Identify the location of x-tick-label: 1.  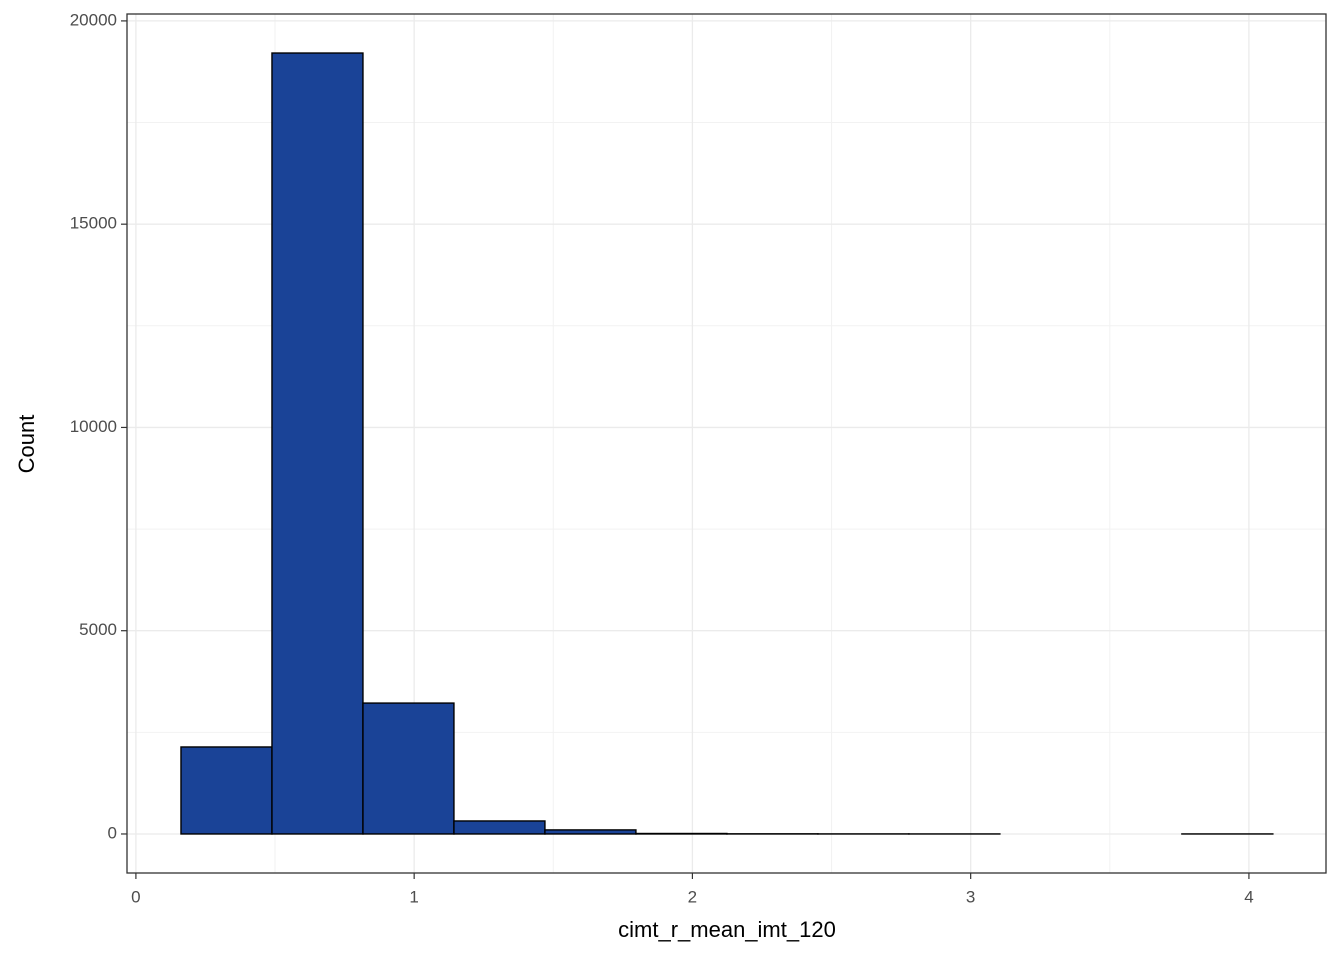
(413, 896).